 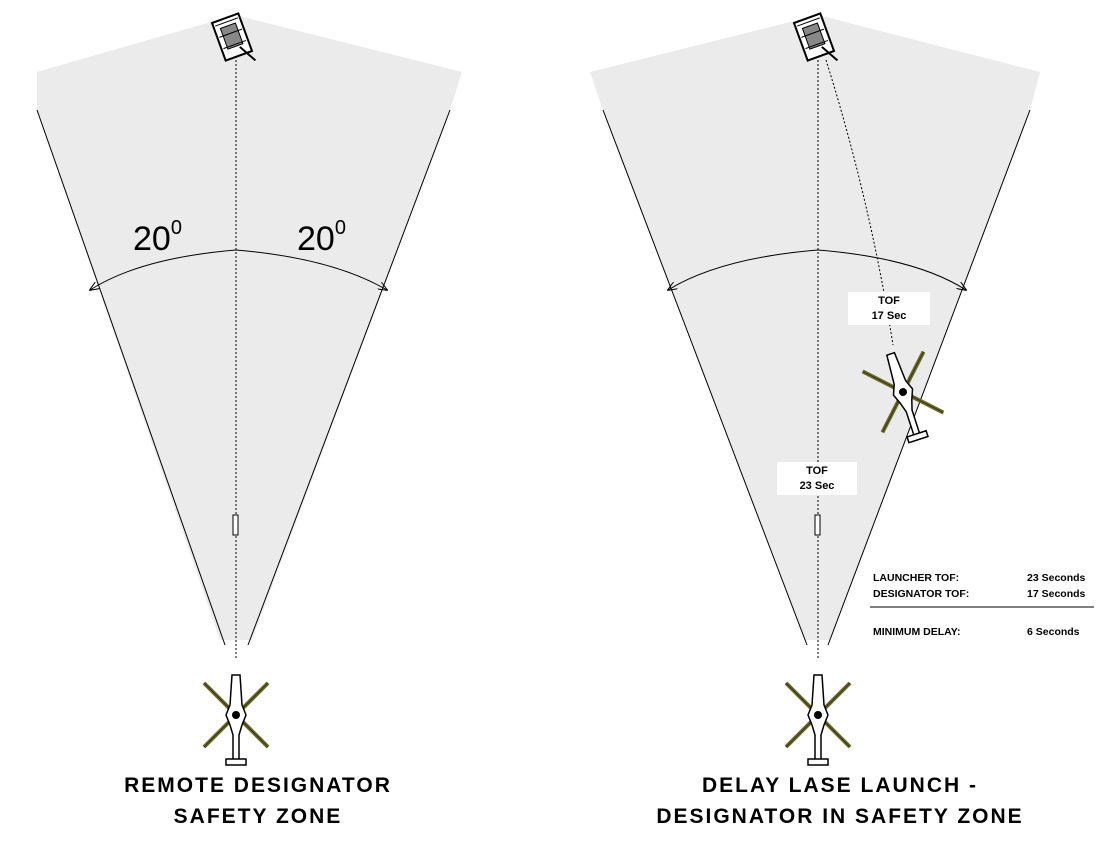 I want to click on table-label: LAUNCHER TOF:, so click(x=916, y=578).